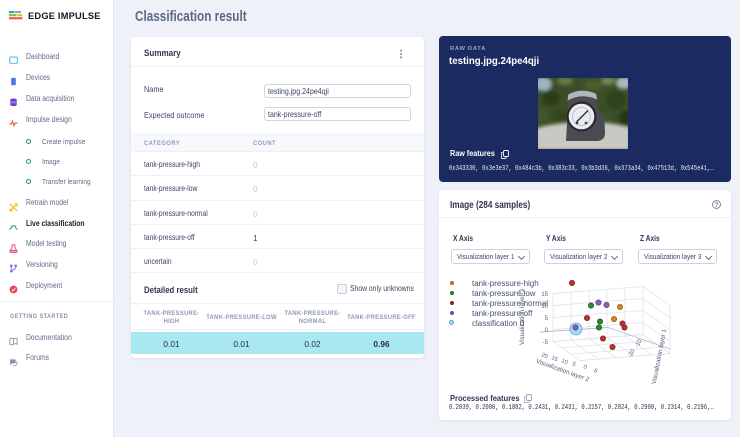 Image resolution: width=740 pixels, height=437 pixels. What do you see at coordinates (522, 317) in the screenshot?
I see `svg-text: Visualization layer 3` at bounding box center [522, 317].